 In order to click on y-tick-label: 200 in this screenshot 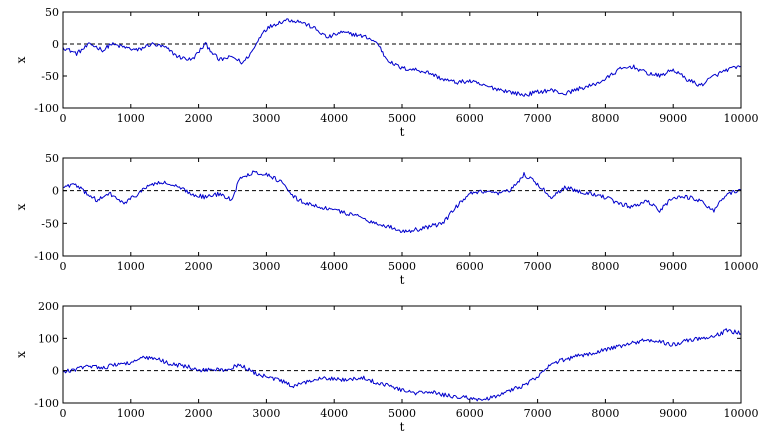, I will do `click(48, 306)`.